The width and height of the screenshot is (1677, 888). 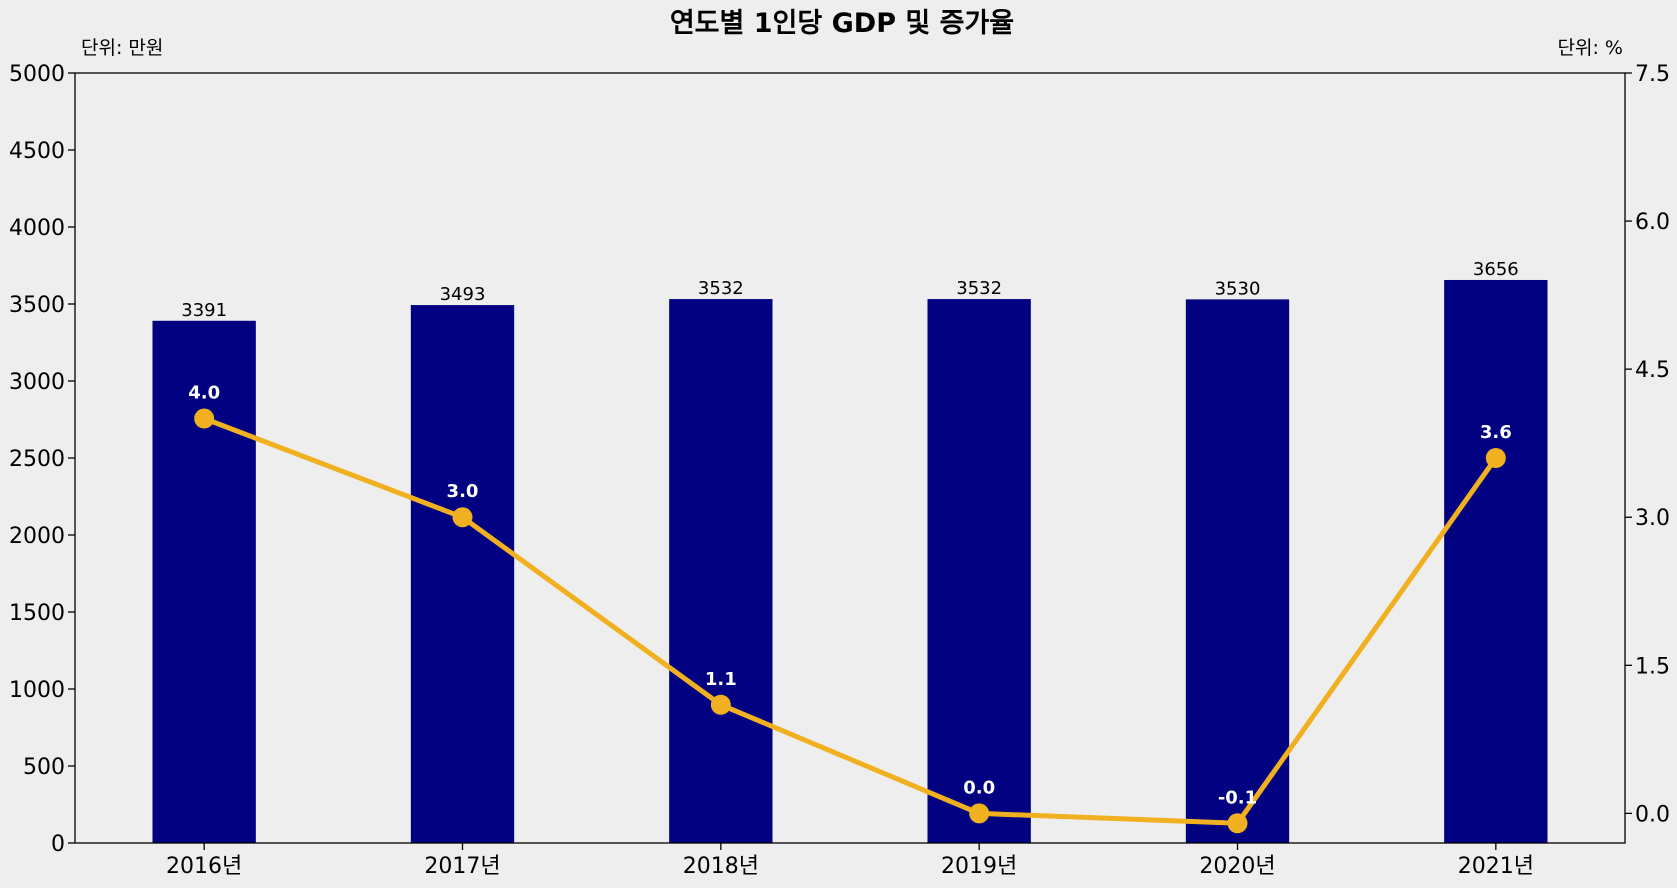 What do you see at coordinates (1496, 269) in the screenshot?
I see `bar-value-label: 3656` at bounding box center [1496, 269].